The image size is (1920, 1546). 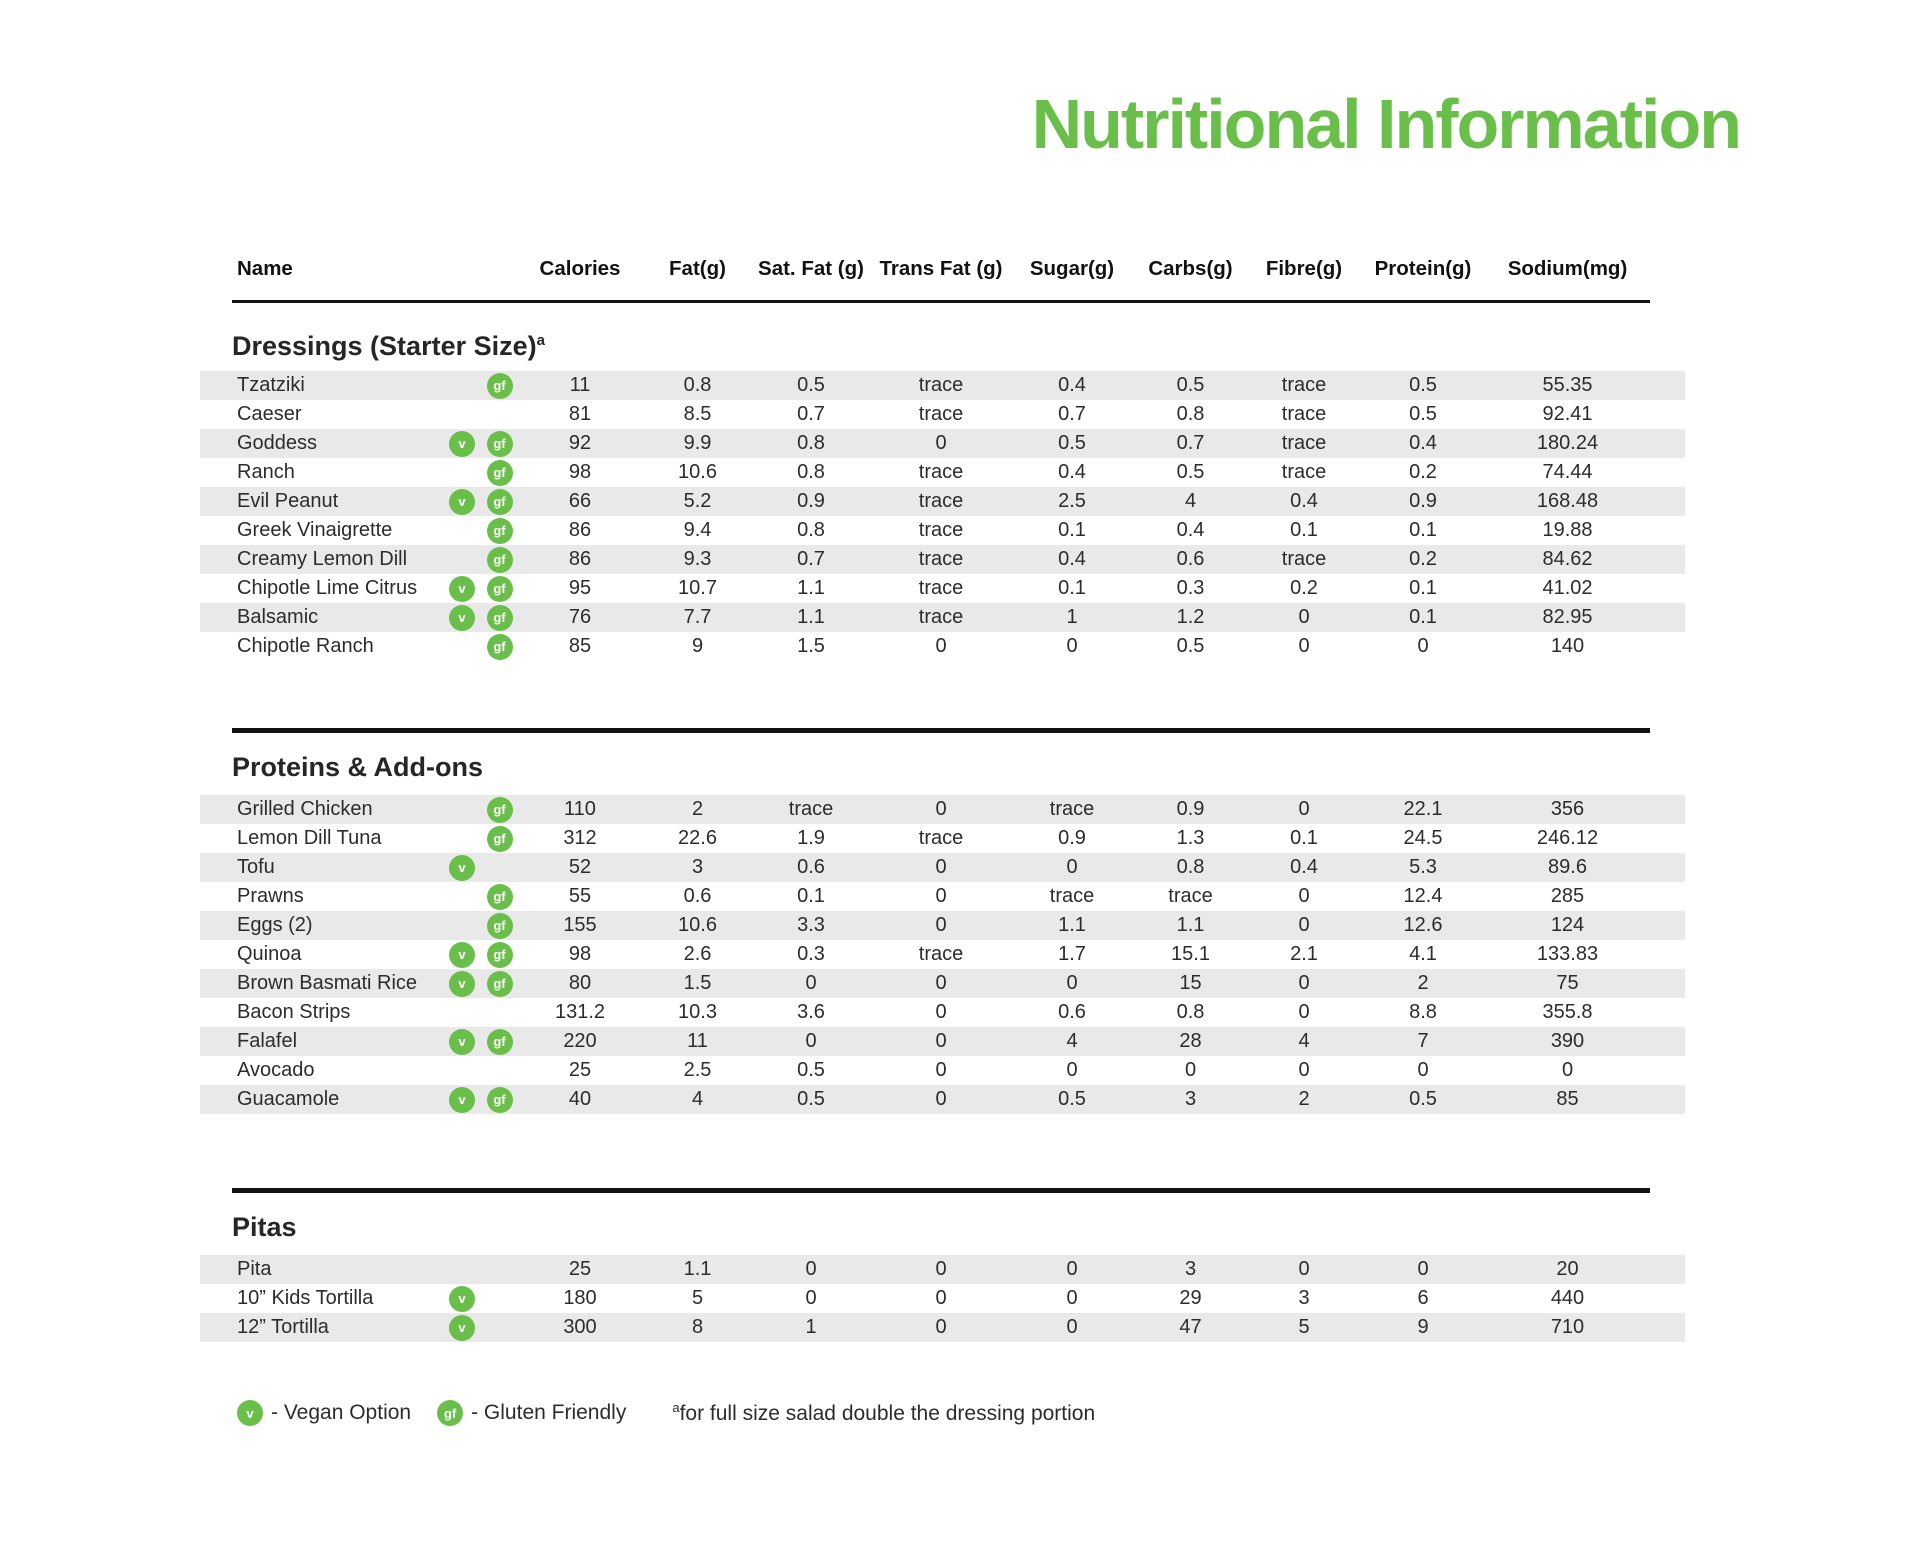 I want to click on value-cell: 246.12, so click(x=1567, y=838).